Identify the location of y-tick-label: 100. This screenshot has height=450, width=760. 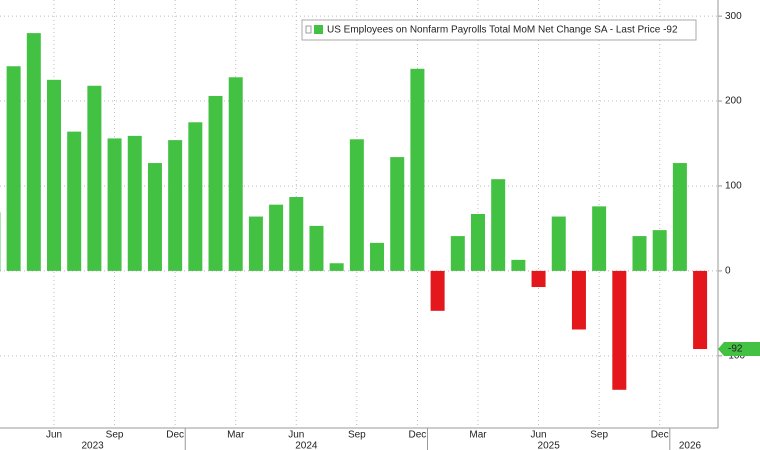
(733, 186).